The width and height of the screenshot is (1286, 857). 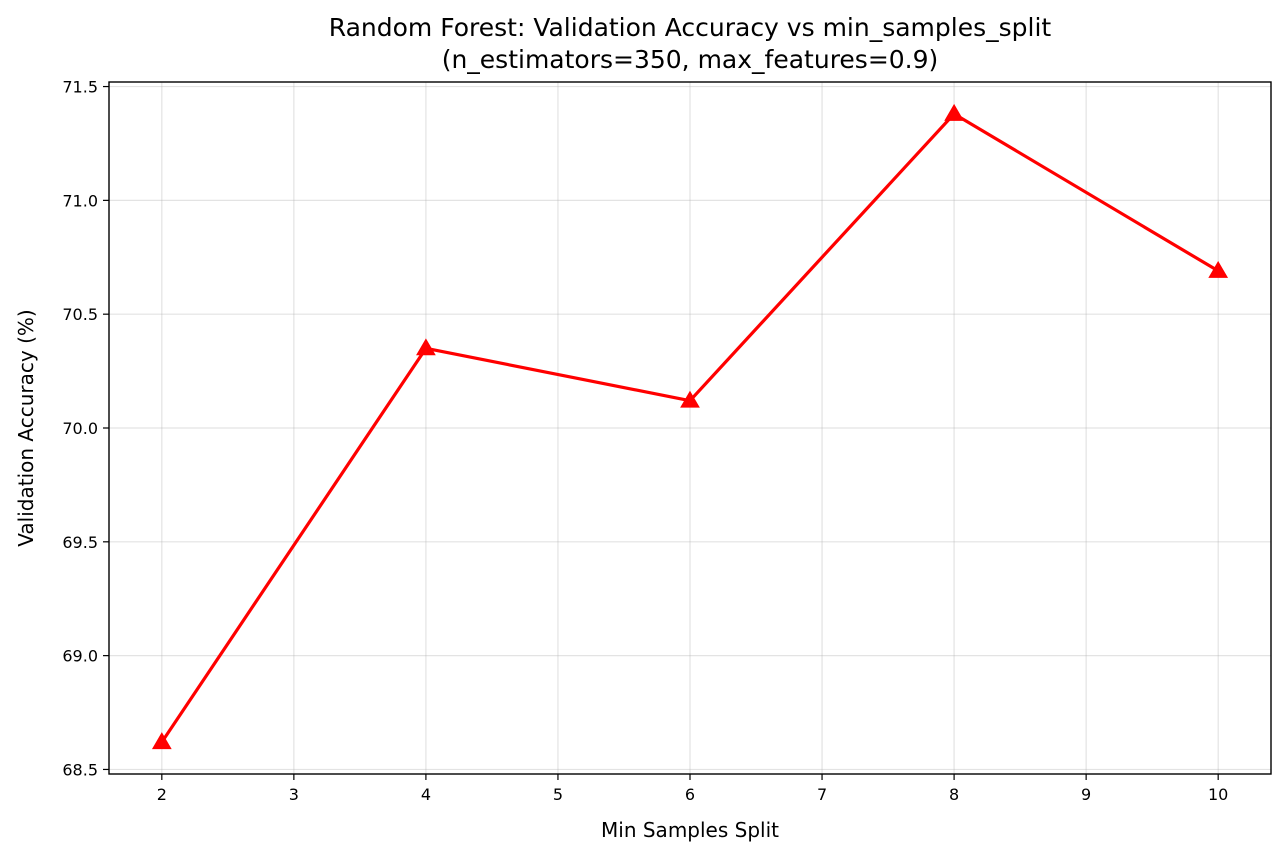 I want to click on y-tick-label: 68.5, so click(x=80, y=769).